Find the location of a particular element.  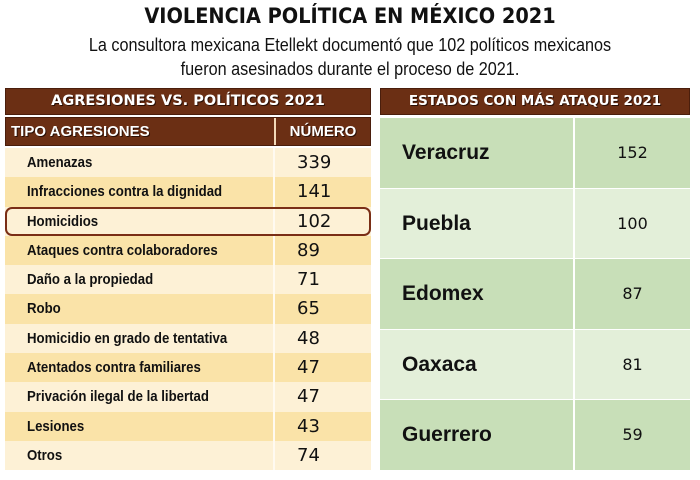

table-row: Amenazas 339 is located at coordinates (188, 163).